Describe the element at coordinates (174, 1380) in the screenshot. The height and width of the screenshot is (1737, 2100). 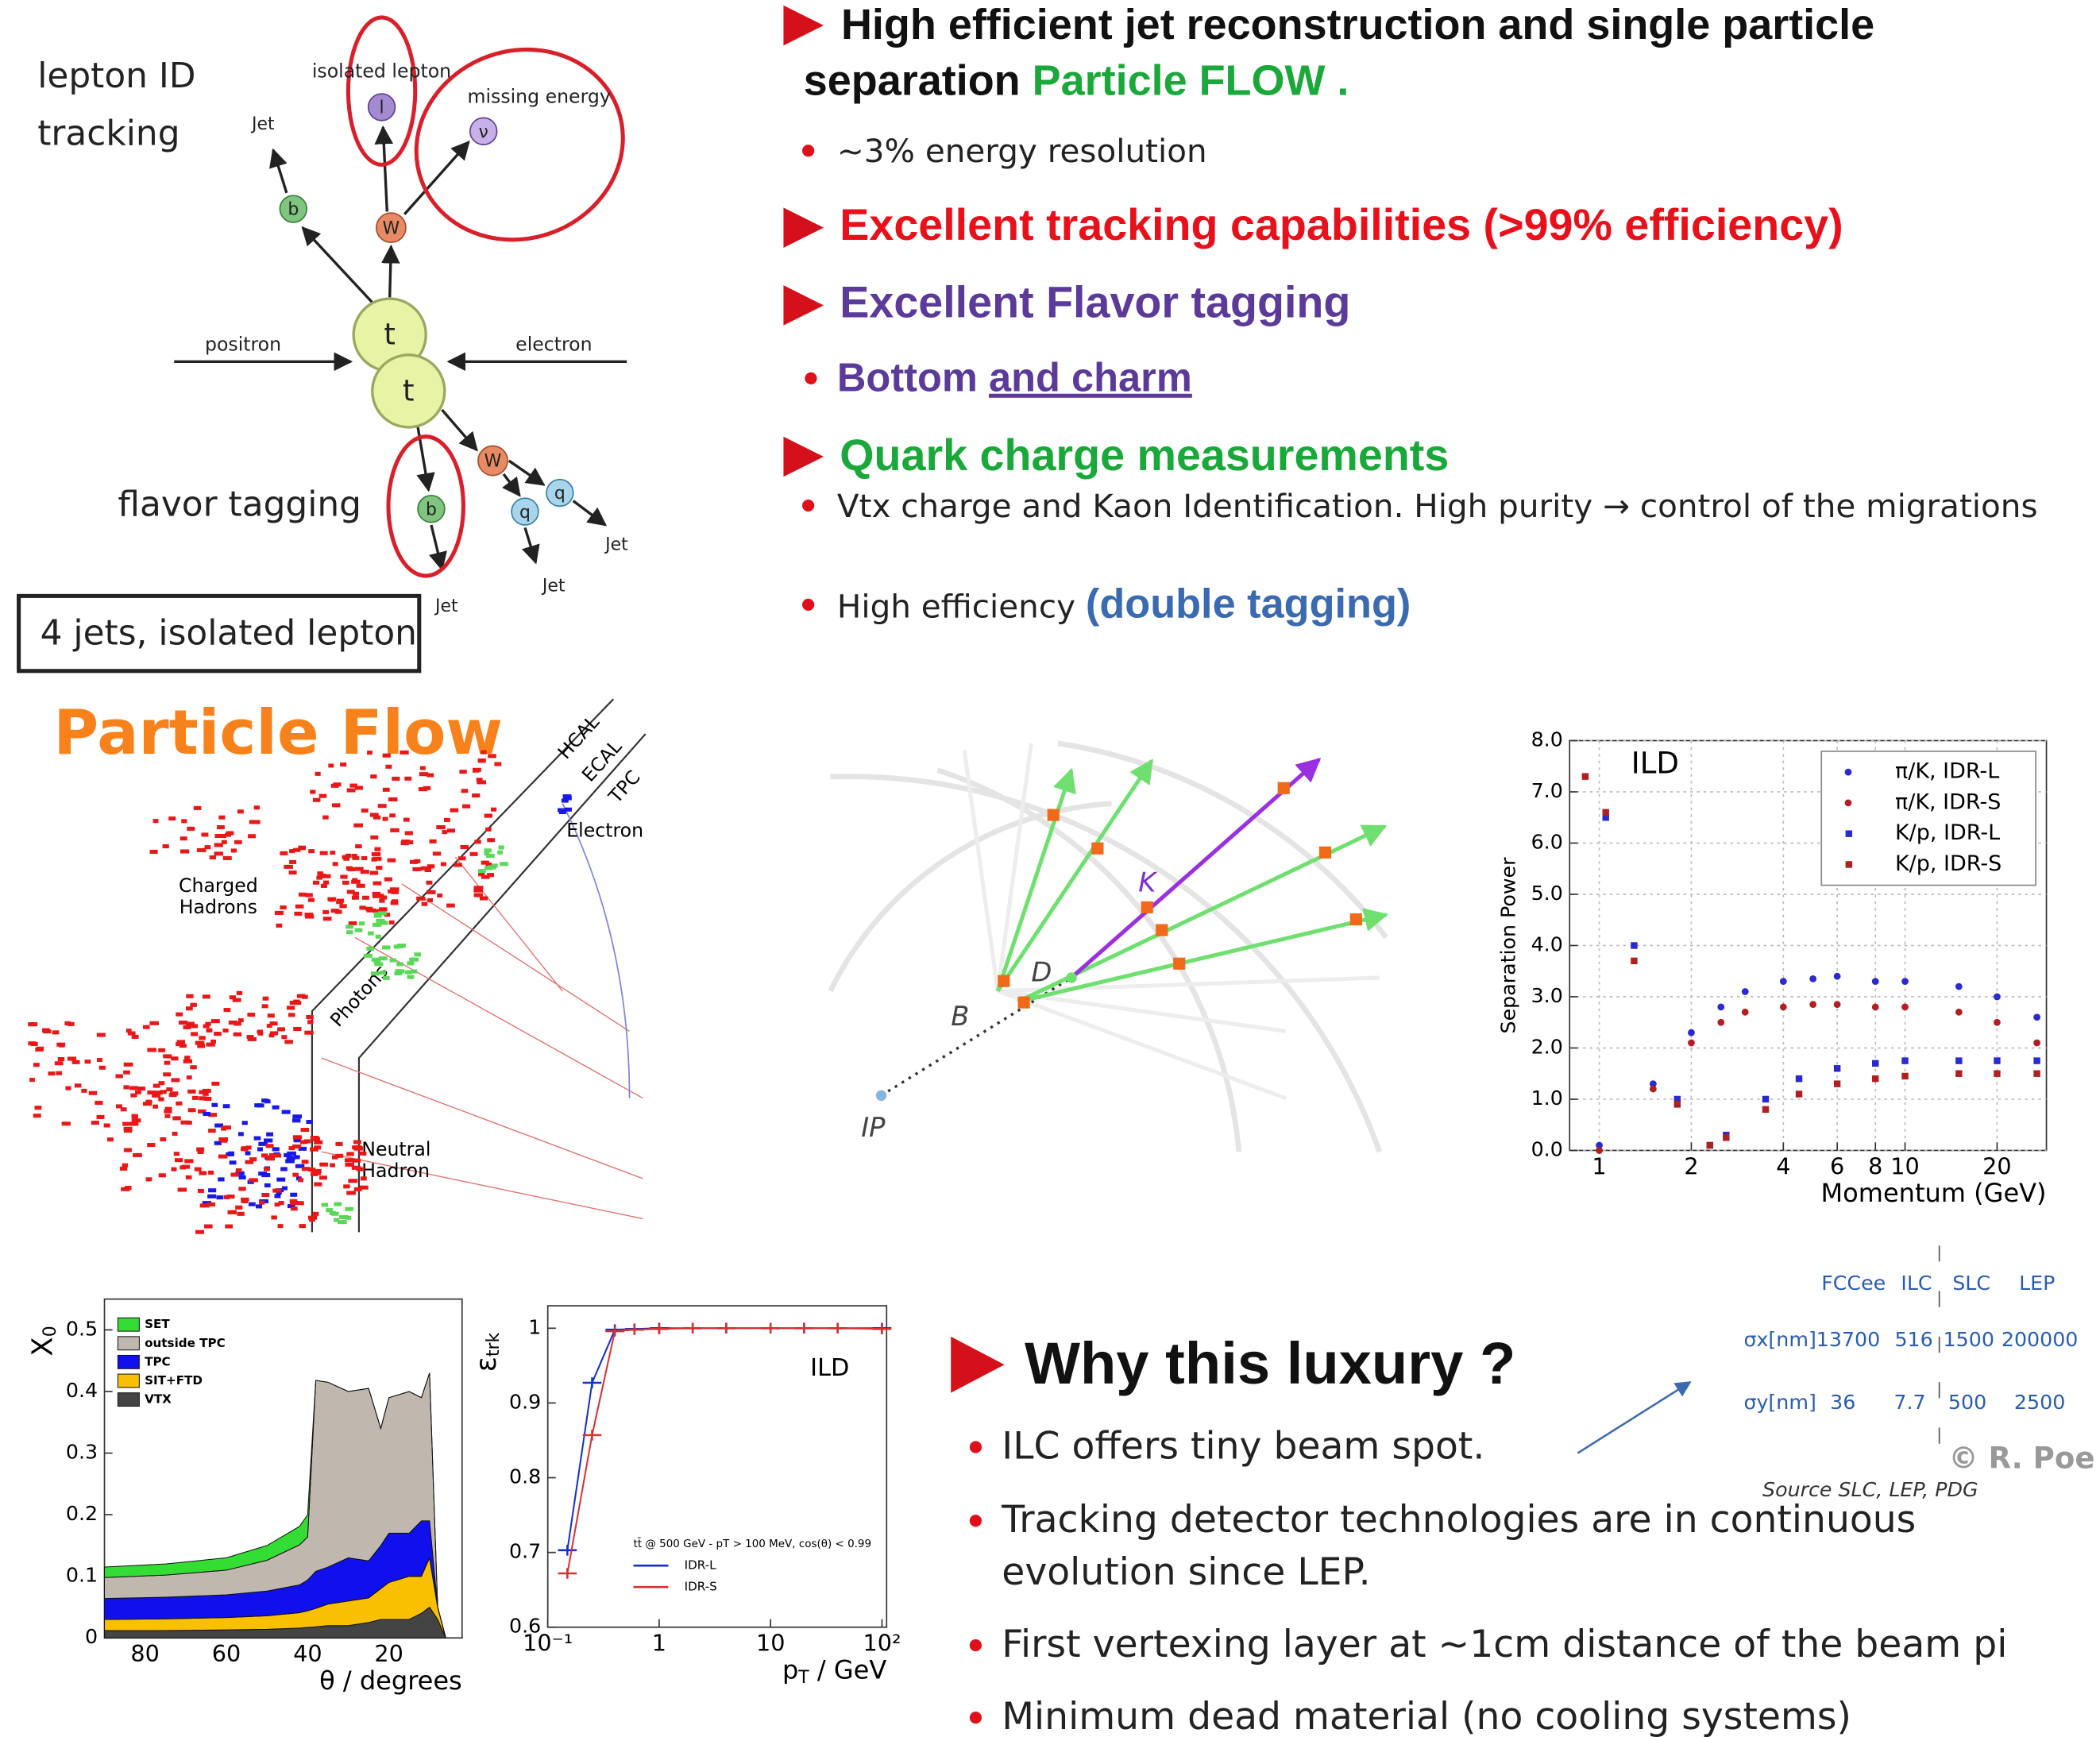
I see `legend-label: SIT+FTD` at that location.